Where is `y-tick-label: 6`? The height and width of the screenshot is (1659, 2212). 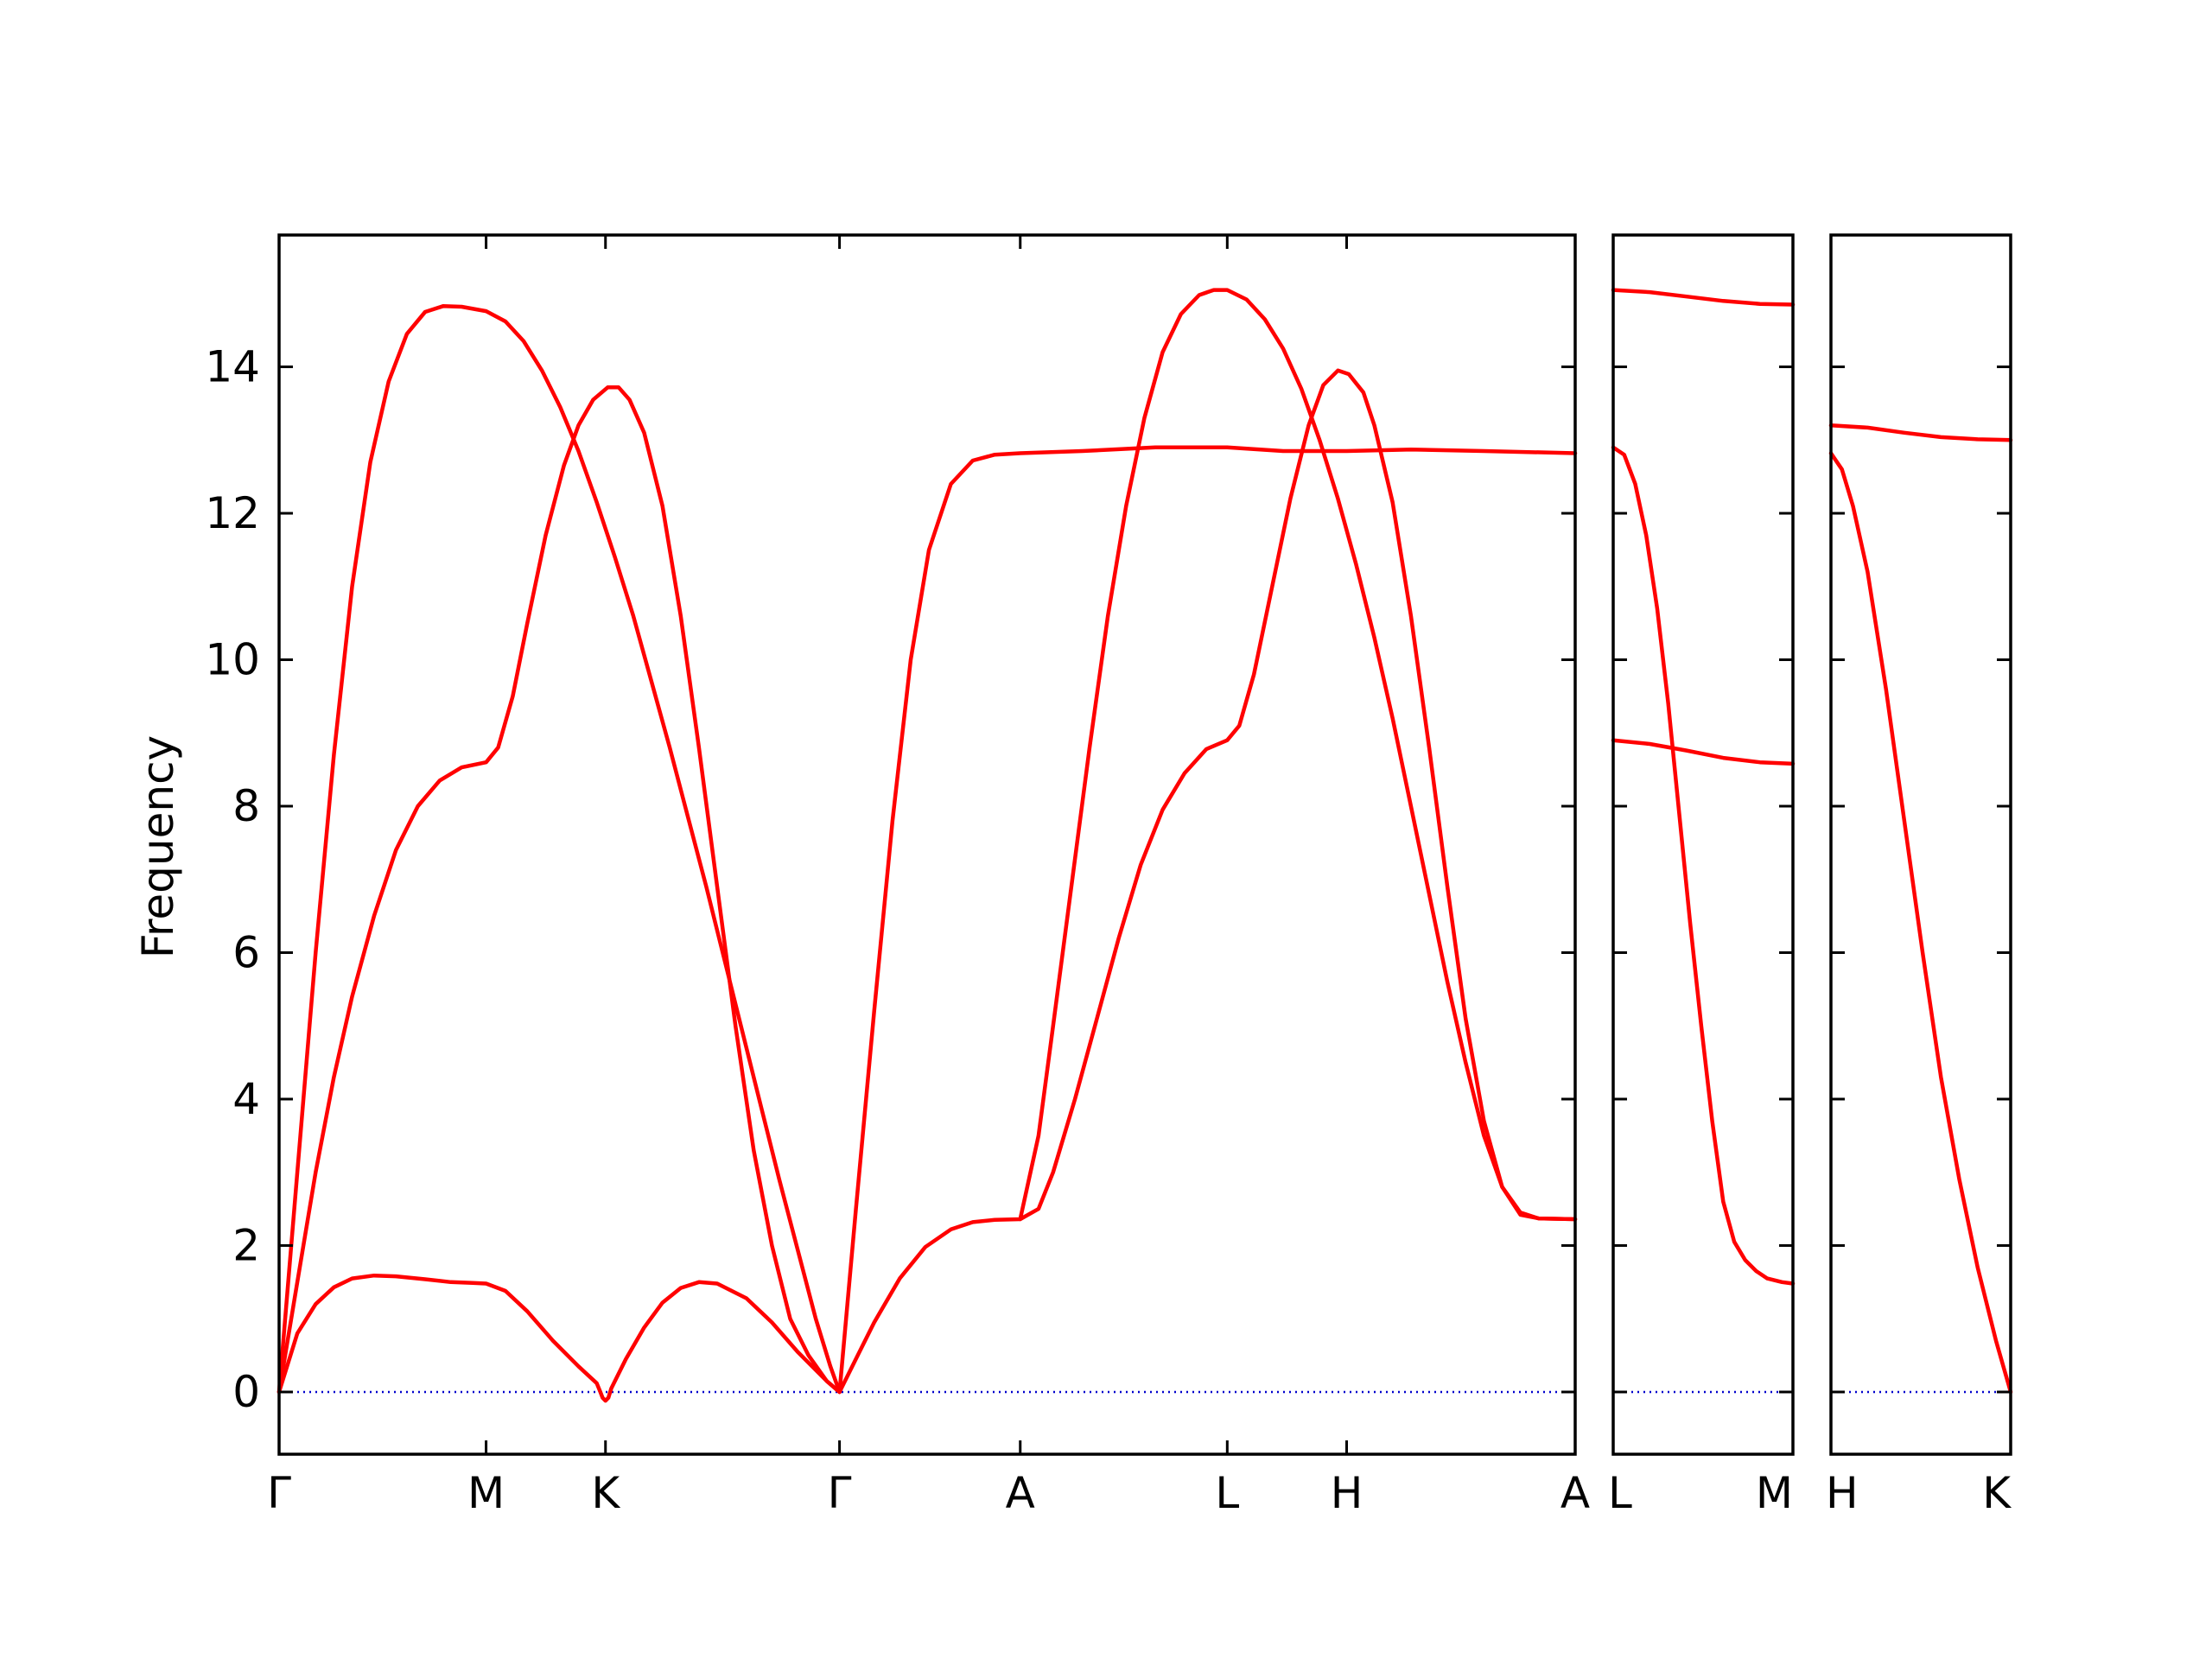 y-tick-label: 6 is located at coordinates (246, 952).